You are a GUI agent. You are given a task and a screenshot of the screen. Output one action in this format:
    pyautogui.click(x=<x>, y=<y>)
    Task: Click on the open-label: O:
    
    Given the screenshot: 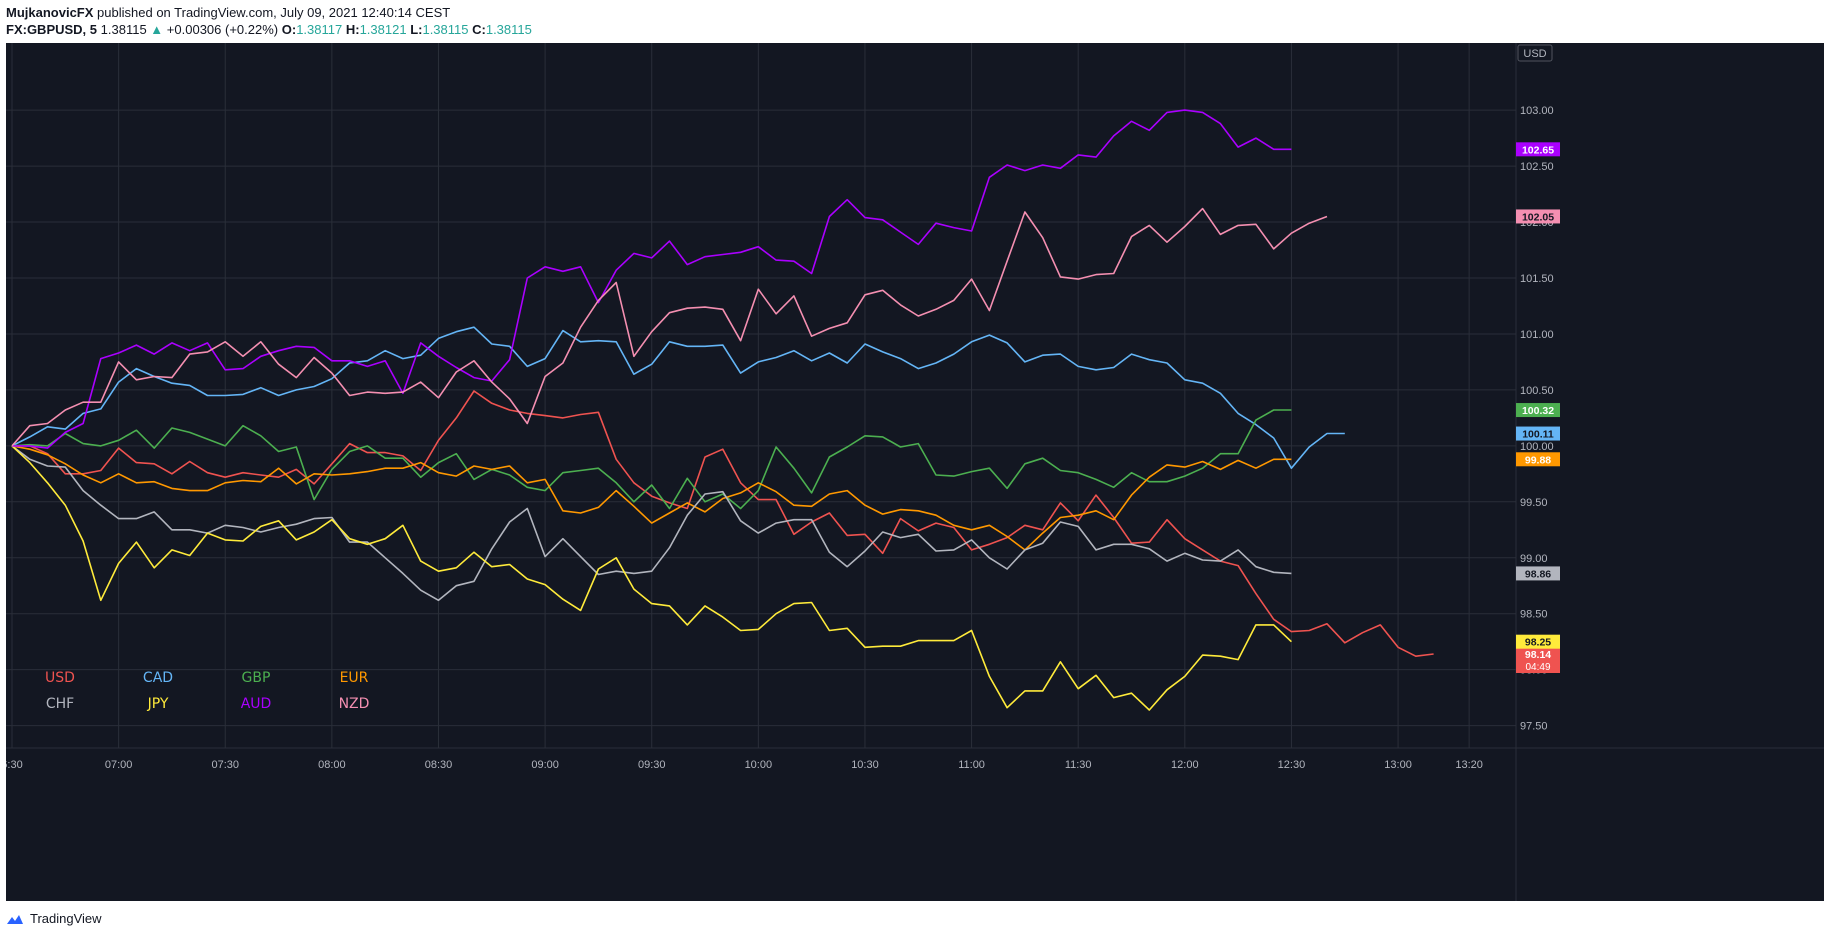 What is the action you would take?
    pyautogui.click(x=289, y=29)
    